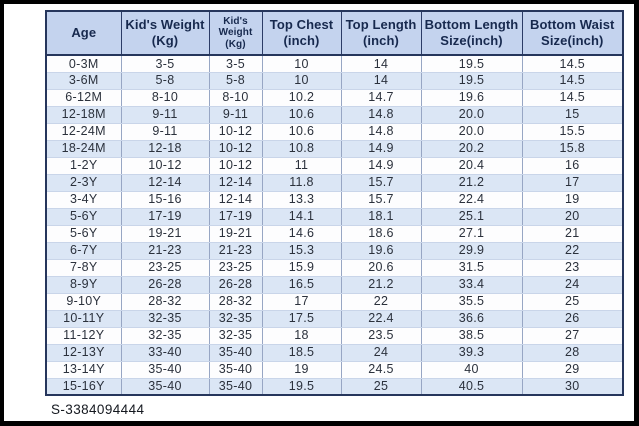 The image size is (639, 426). I want to click on table-row: 12-13Y 33-40 35-40 18.5 24 39.3 28, so click(334, 353).